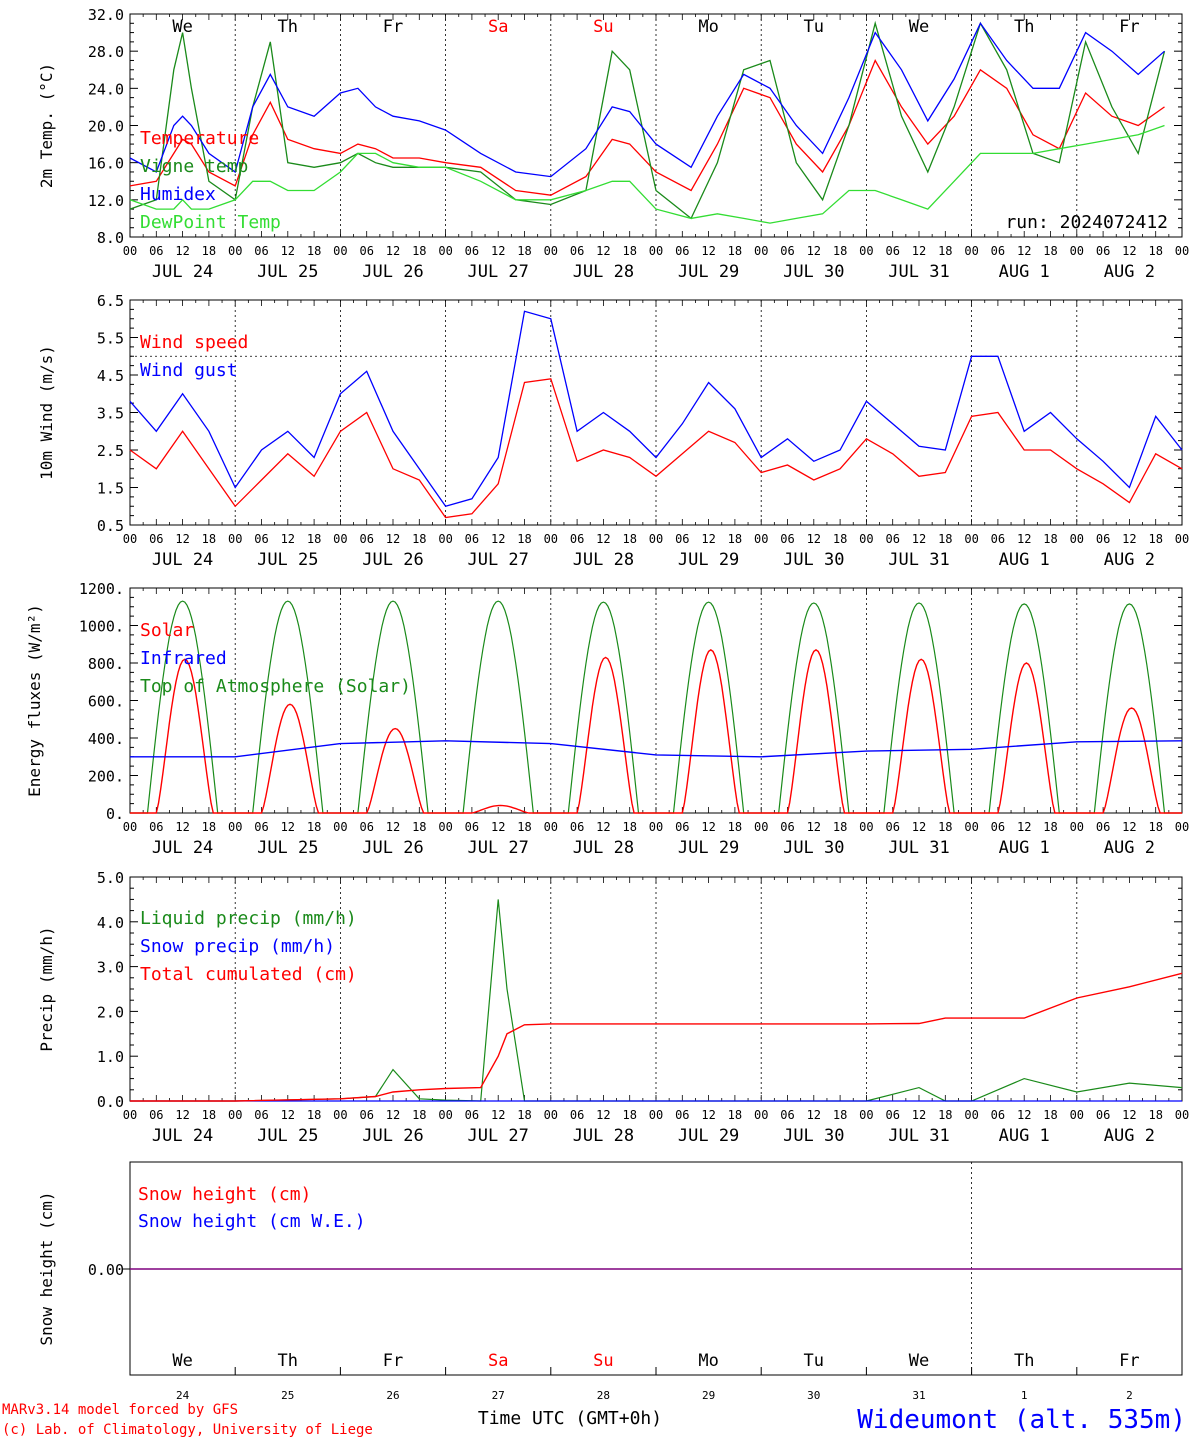 The width and height of the screenshot is (1194, 1440). What do you see at coordinates (194, 166) in the screenshot?
I see `legend-vigne-temp: Vigne temp` at bounding box center [194, 166].